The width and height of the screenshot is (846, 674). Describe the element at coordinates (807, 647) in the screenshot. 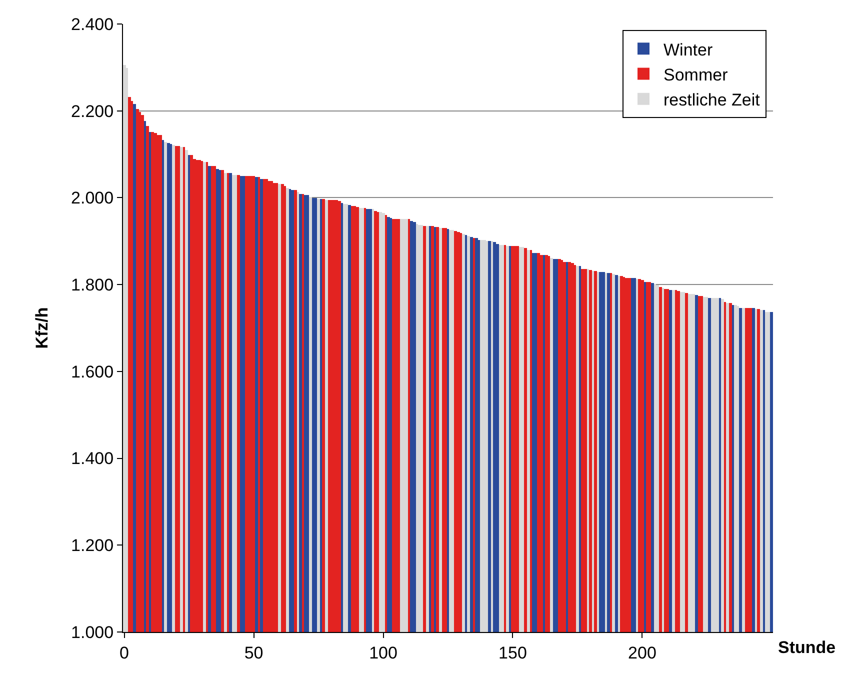

I see `x-axis-title: Stunde` at that location.